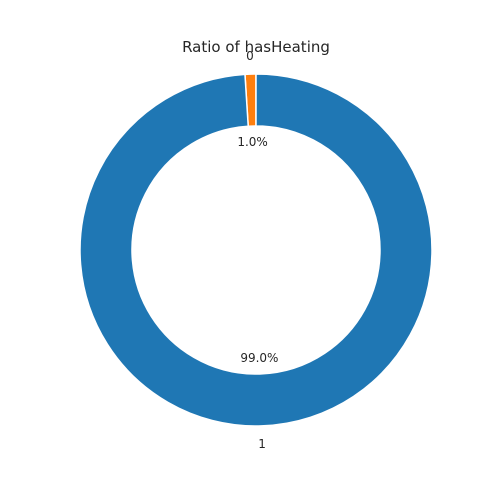 The width and height of the screenshot is (500, 500). What do you see at coordinates (252, 142) in the screenshot?
I see `slice-pct-0: 1.0%` at bounding box center [252, 142].